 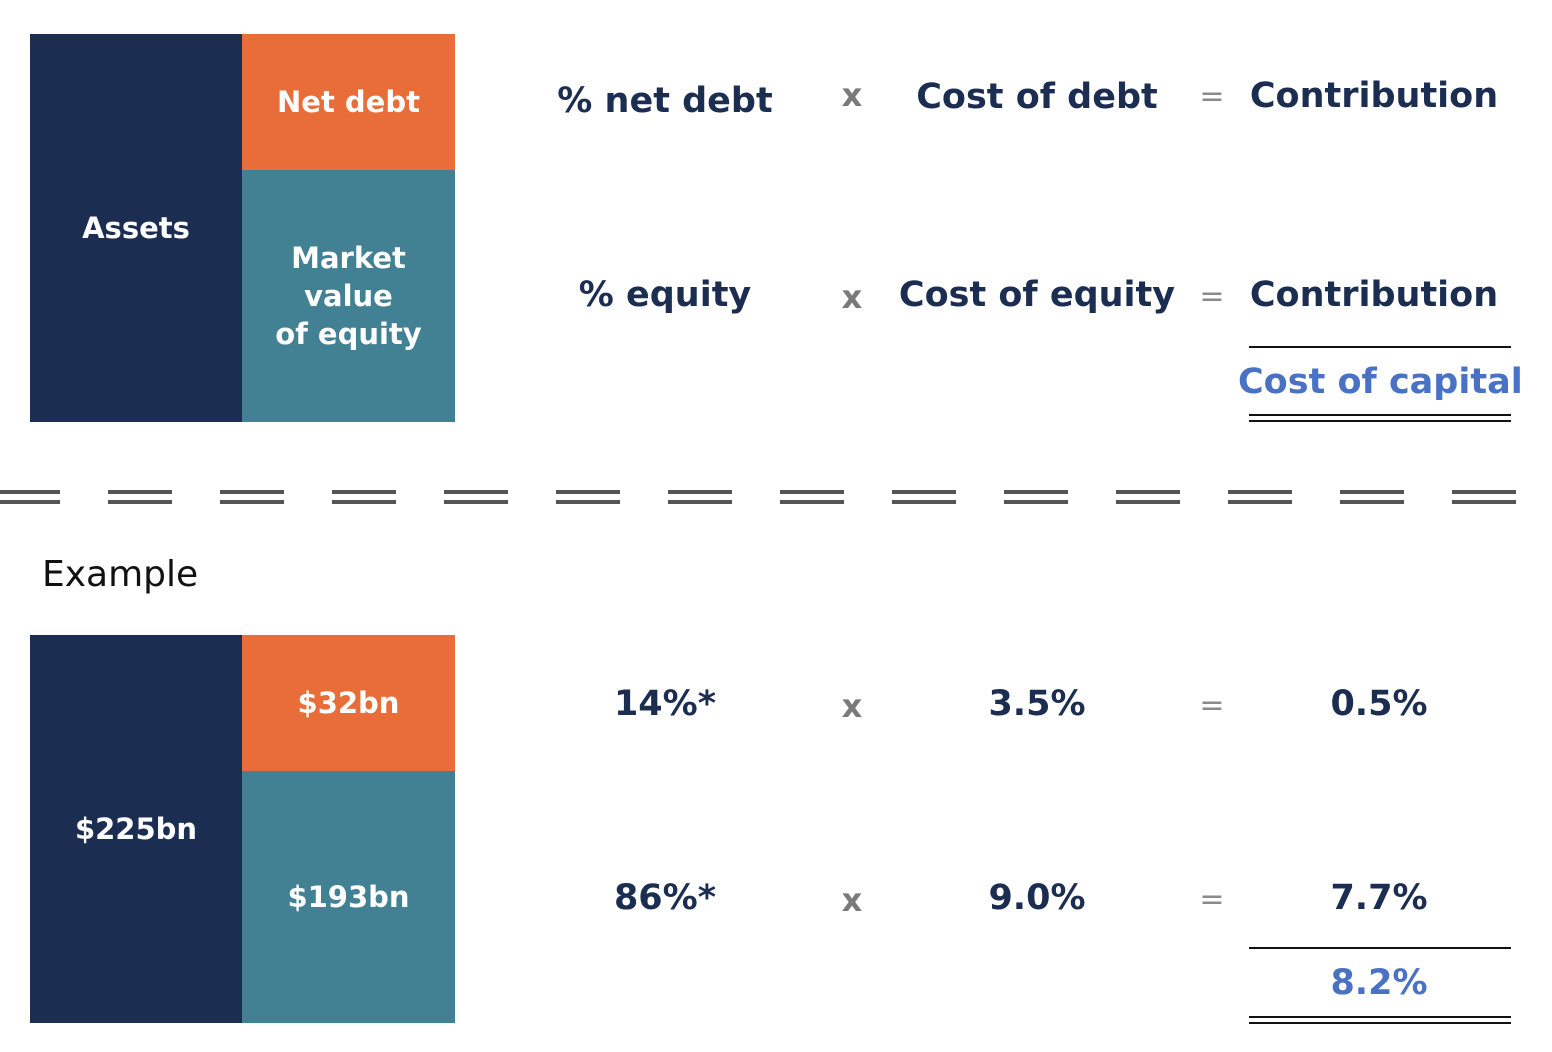 I want to click on contribution-debt: Contribution, so click(x=1374, y=96).